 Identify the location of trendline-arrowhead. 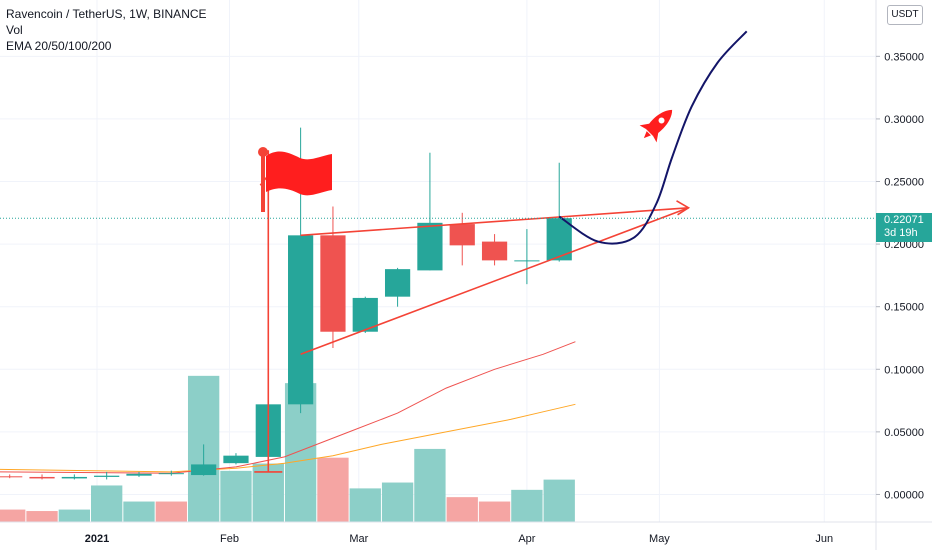
(683, 208).